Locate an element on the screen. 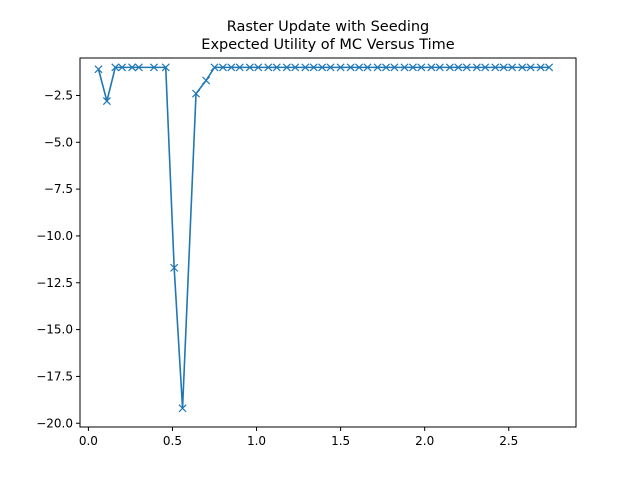 This screenshot has height=480, width=640. y-tick-label: −15.0 is located at coordinates (54, 330).